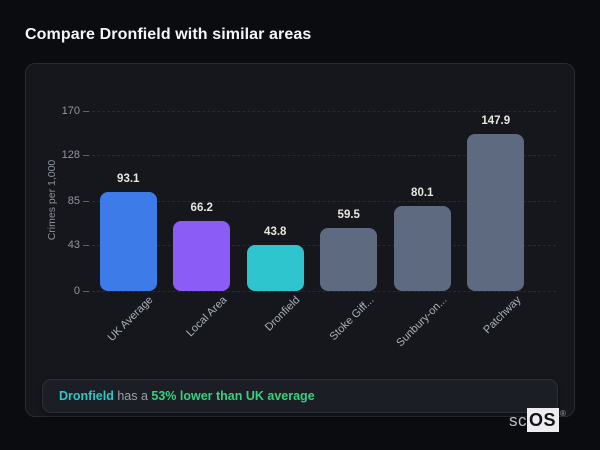  What do you see at coordinates (422, 193) in the screenshot?
I see `bar-value-label: 80.1` at bounding box center [422, 193].